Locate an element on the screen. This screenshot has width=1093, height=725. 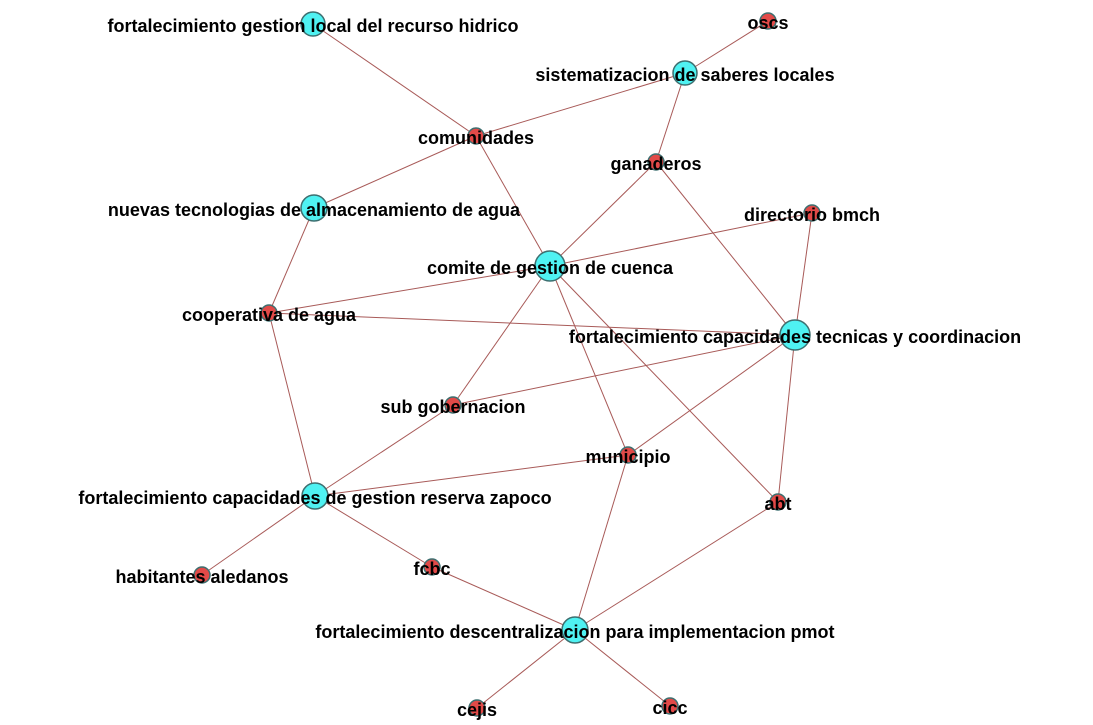
node-label: sistematizacion de saberes locales is located at coordinates (684, 75).